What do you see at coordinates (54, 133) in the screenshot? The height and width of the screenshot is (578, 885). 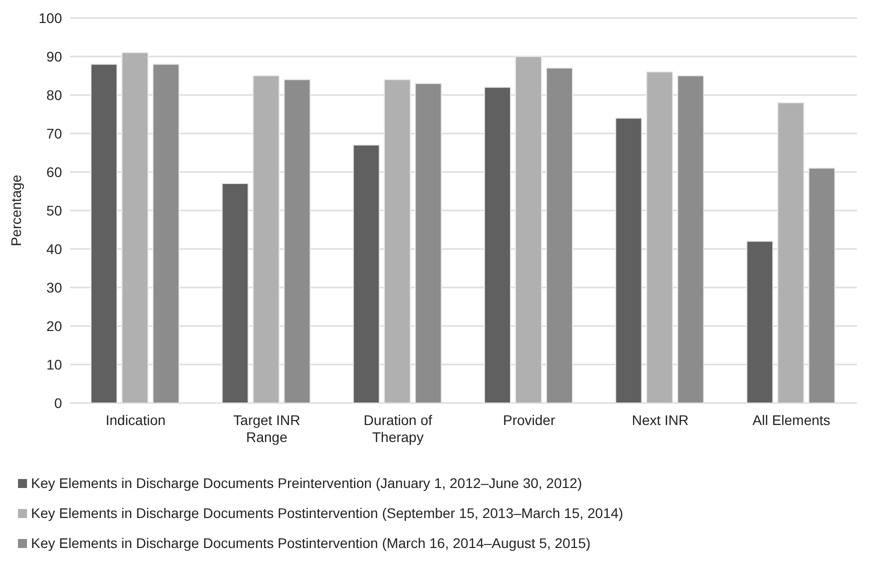 I see `y-tick-label: 70` at bounding box center [54, 133].